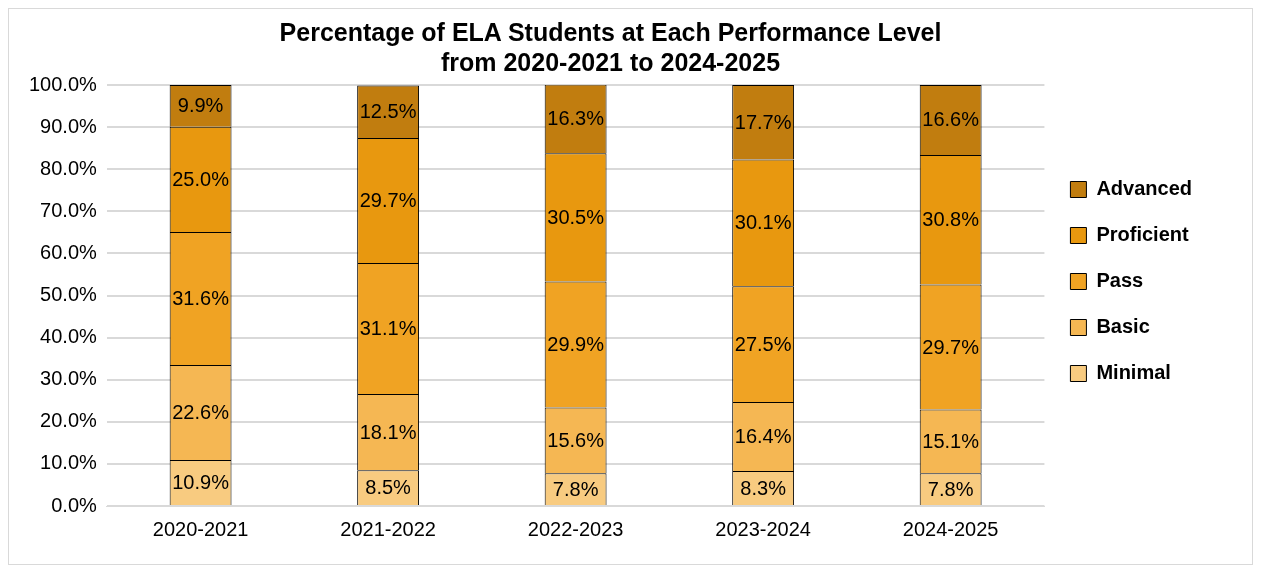  What do you see at coordinates (1123, 326) in the screenshot?
I see `legend-label: Basic` at bounding box center [1123, 326].